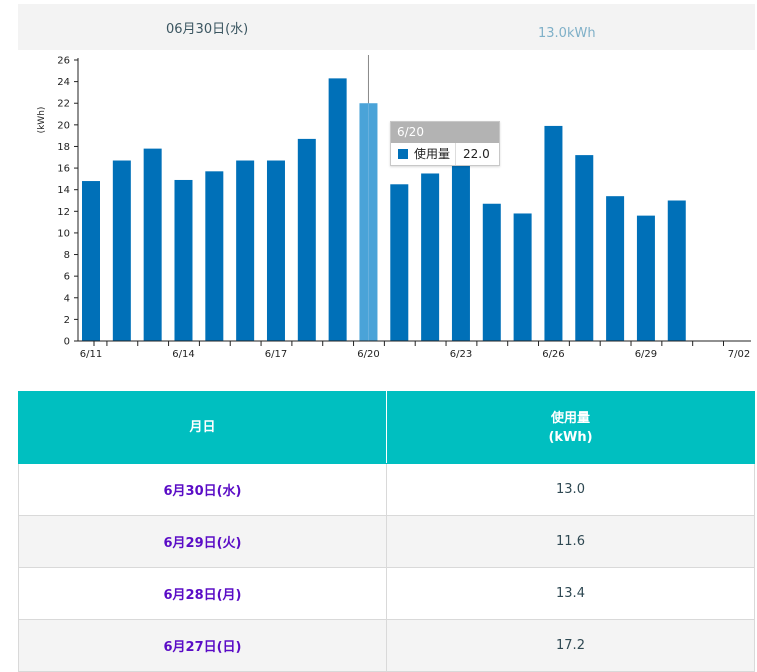 Image resolution: width=757 pixels, height=672 pixels. Describe the element at coordinates (739, 354) in the screenshot. I see `x-tick-label: 7/02` at that location.